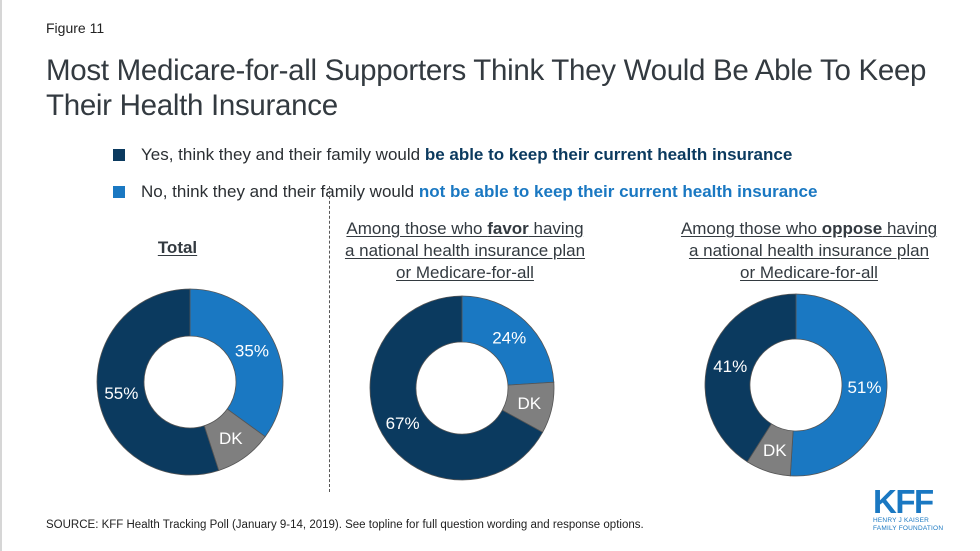  I want to click on panel-title-oppose-line2: a national health insurance plan, so click(809, 250).